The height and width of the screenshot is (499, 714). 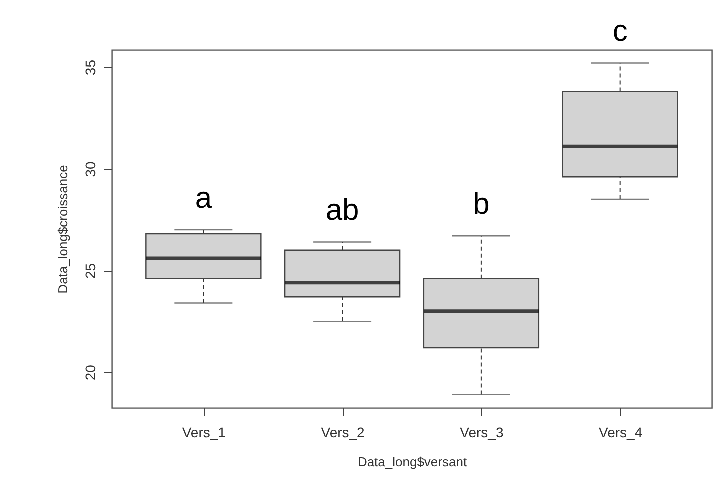 I want to click on x-tick-label: Vers_2, so click(x=343, y=432).